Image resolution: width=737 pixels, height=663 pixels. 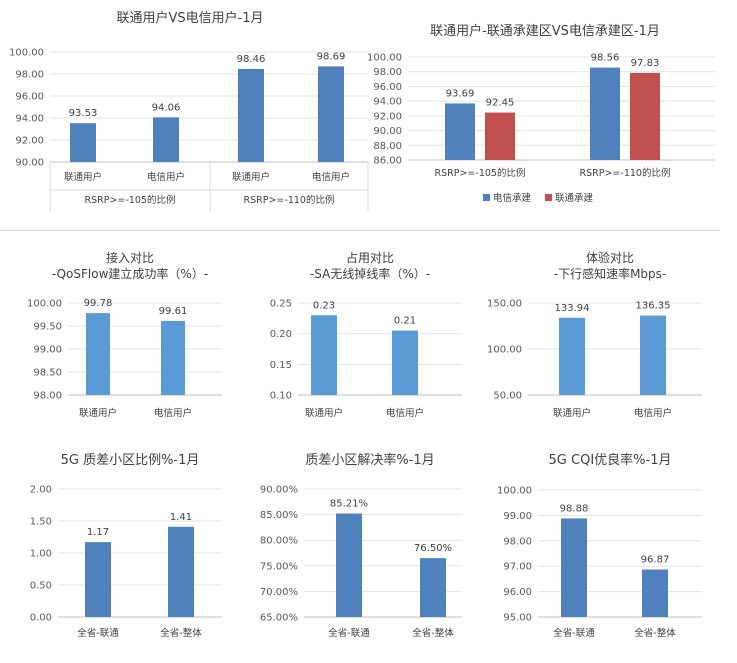 What do you see at coordinates (545, 31) in the screenshot?
I see `chart-title: 联通用户-联通承建区VS电信承建区-1月` at bounding box center [545, 31].